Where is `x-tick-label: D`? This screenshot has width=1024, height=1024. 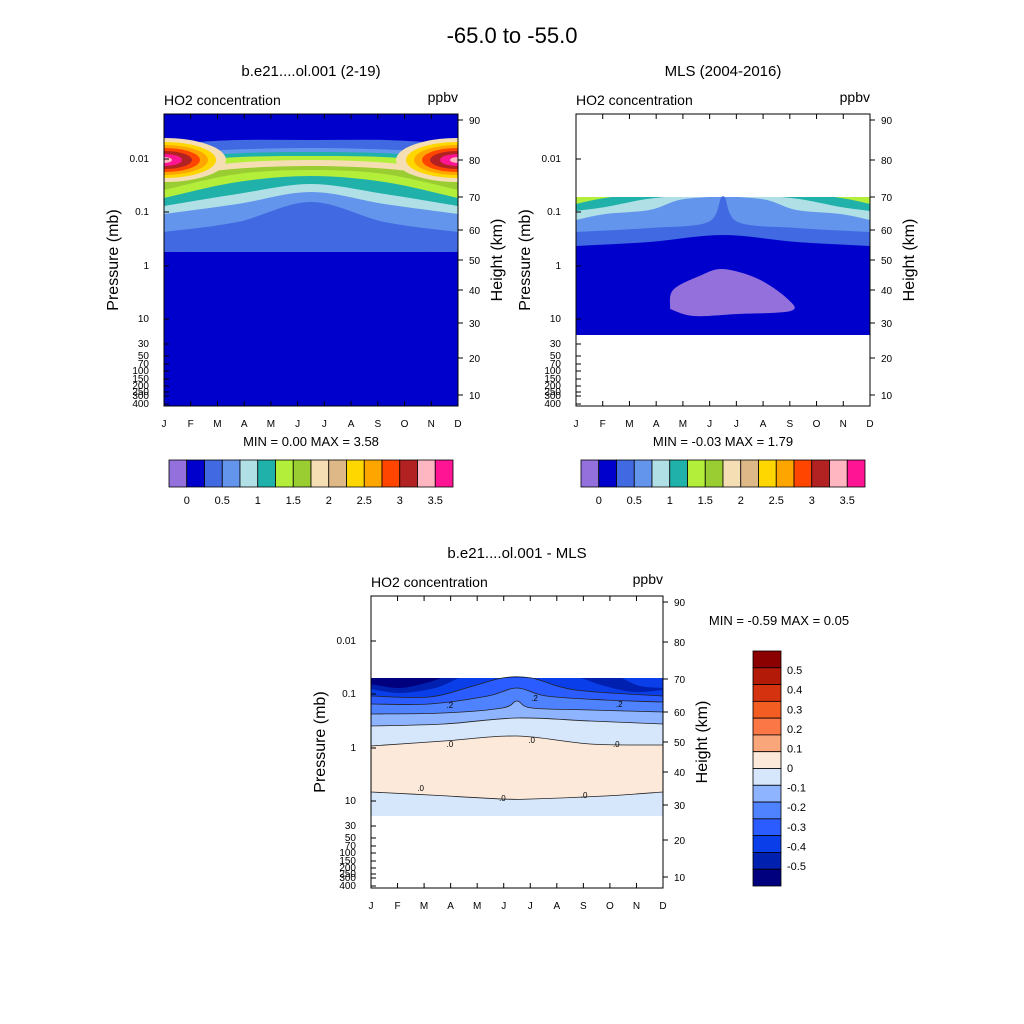
x-tick-label: D is located at coordinates (662, 906).